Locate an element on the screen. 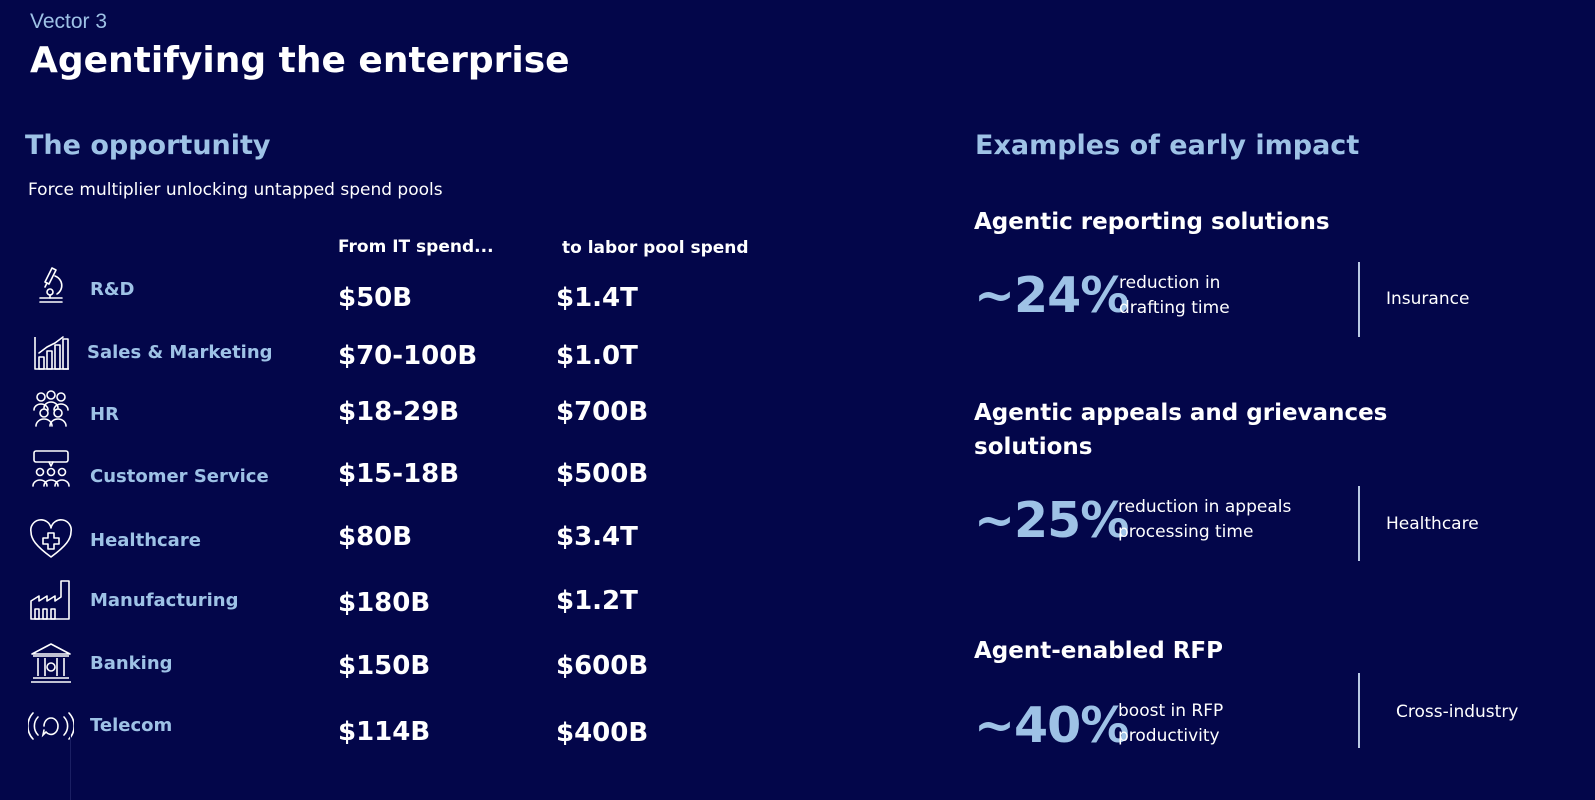 Image resolution: width=1595 pixels, height=800 pixels. it-spend-value: $180B is located at coordinates (384, 603).